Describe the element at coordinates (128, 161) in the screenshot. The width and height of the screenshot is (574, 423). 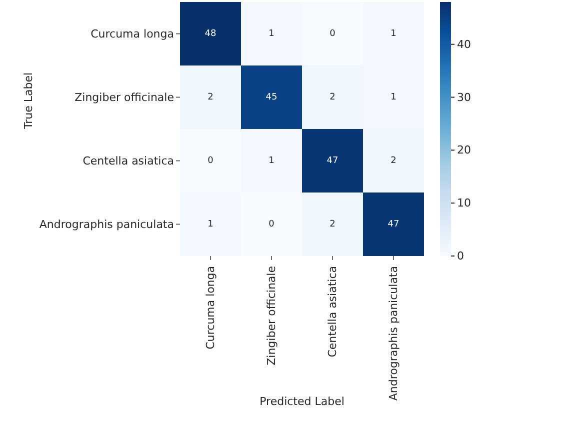
I see `y-tick-label: Centella asiatica` at that location.